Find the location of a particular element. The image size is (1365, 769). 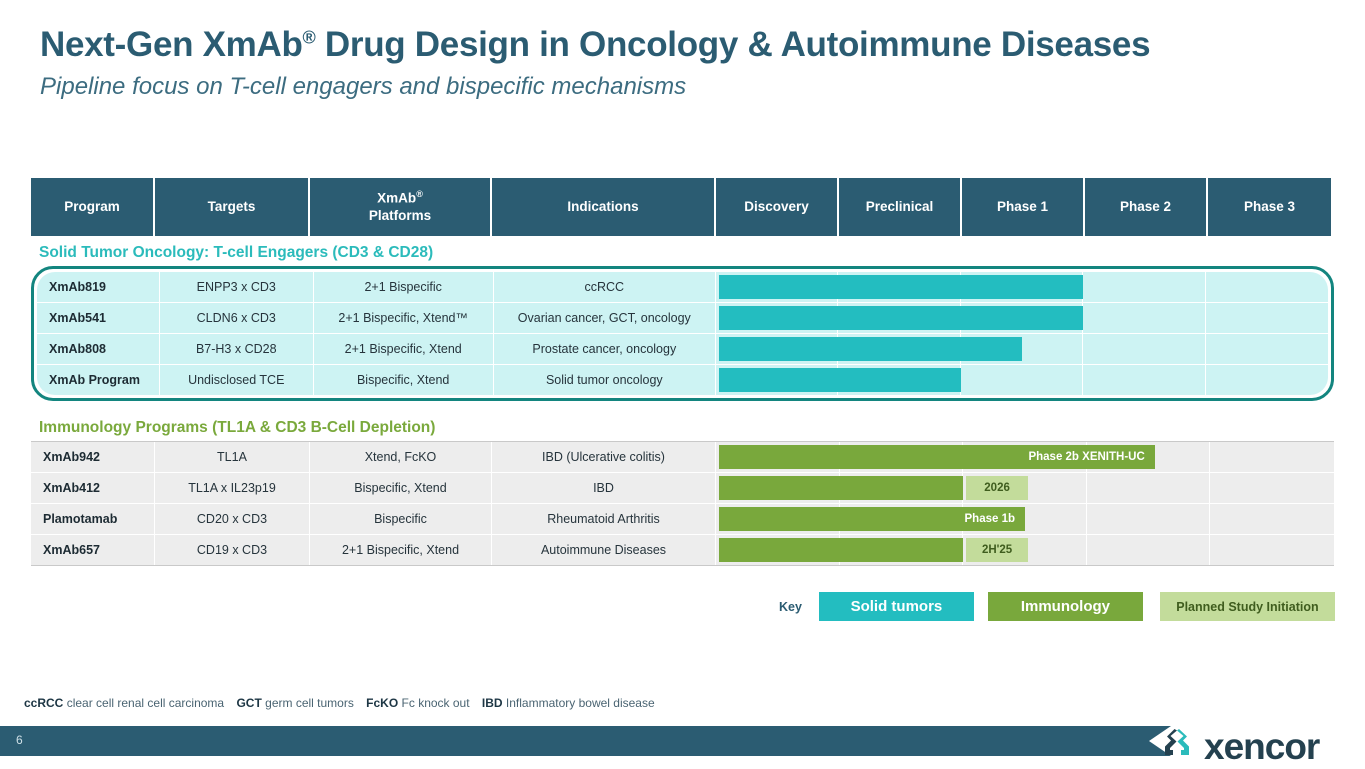

xencor-wordmark: xencor is located at coordinates (1262, 746).